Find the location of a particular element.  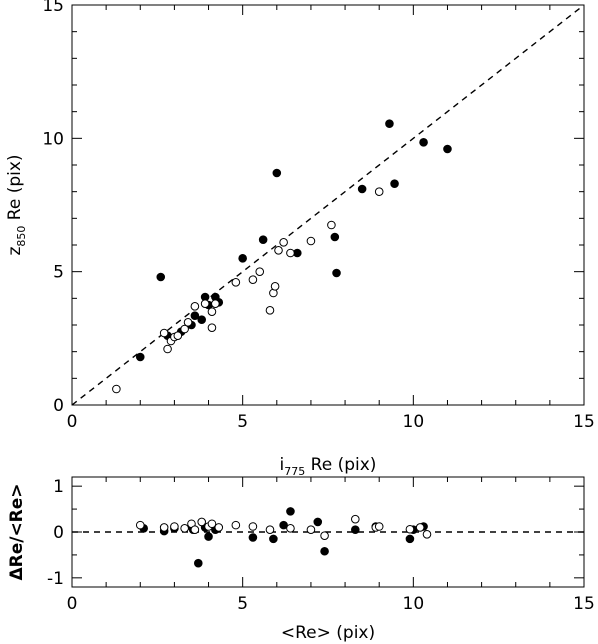

top-x-axis-title-subscript: 775 is located at coordinates (294, 471).